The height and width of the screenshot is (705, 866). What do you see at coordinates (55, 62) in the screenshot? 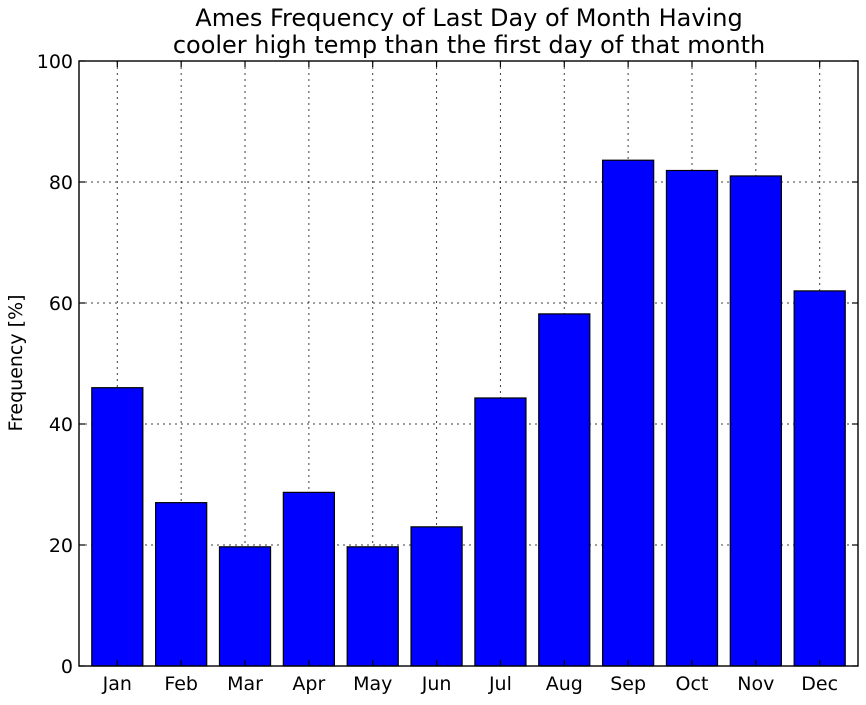
I see `y-tick-label: 100` at bounding box center [55, 62].